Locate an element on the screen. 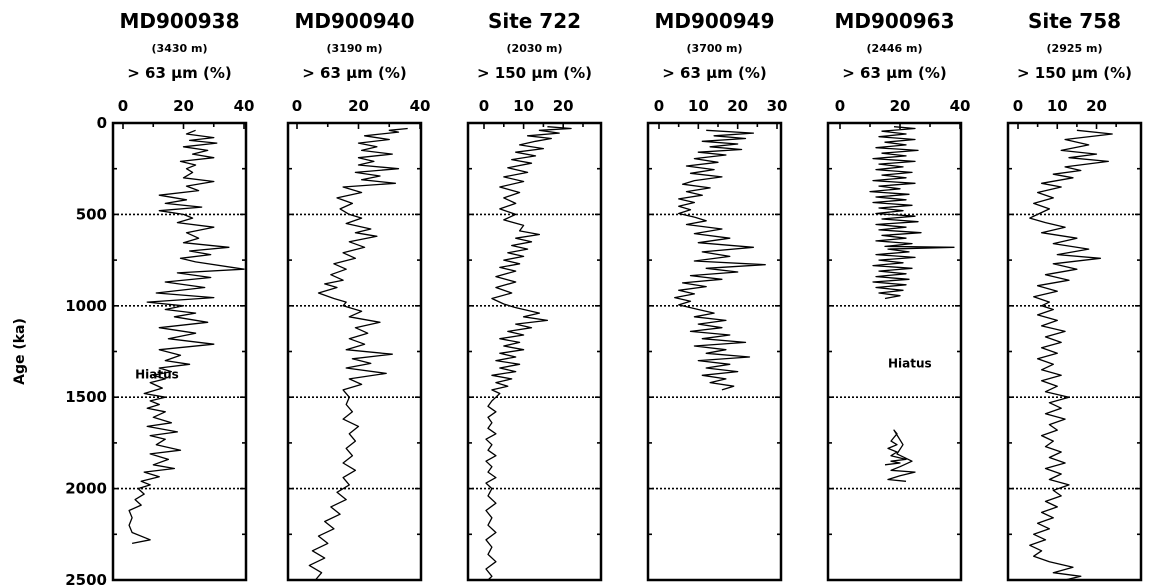  core-panel: MD900949 (3700 m) > 63 µm (%) 0 10 20 30 is located at coordinates (717, 295).